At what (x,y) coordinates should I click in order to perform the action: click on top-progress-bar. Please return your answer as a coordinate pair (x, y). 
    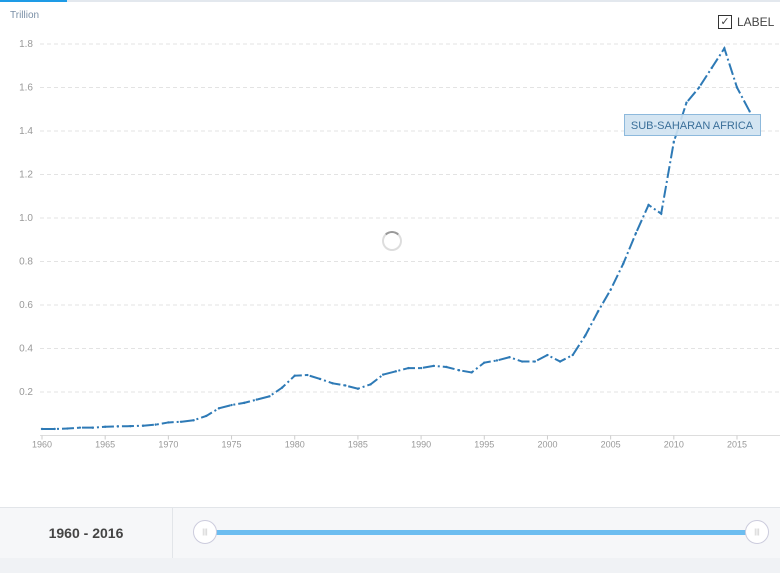
    Looking at the image, I should click on (390, 1).